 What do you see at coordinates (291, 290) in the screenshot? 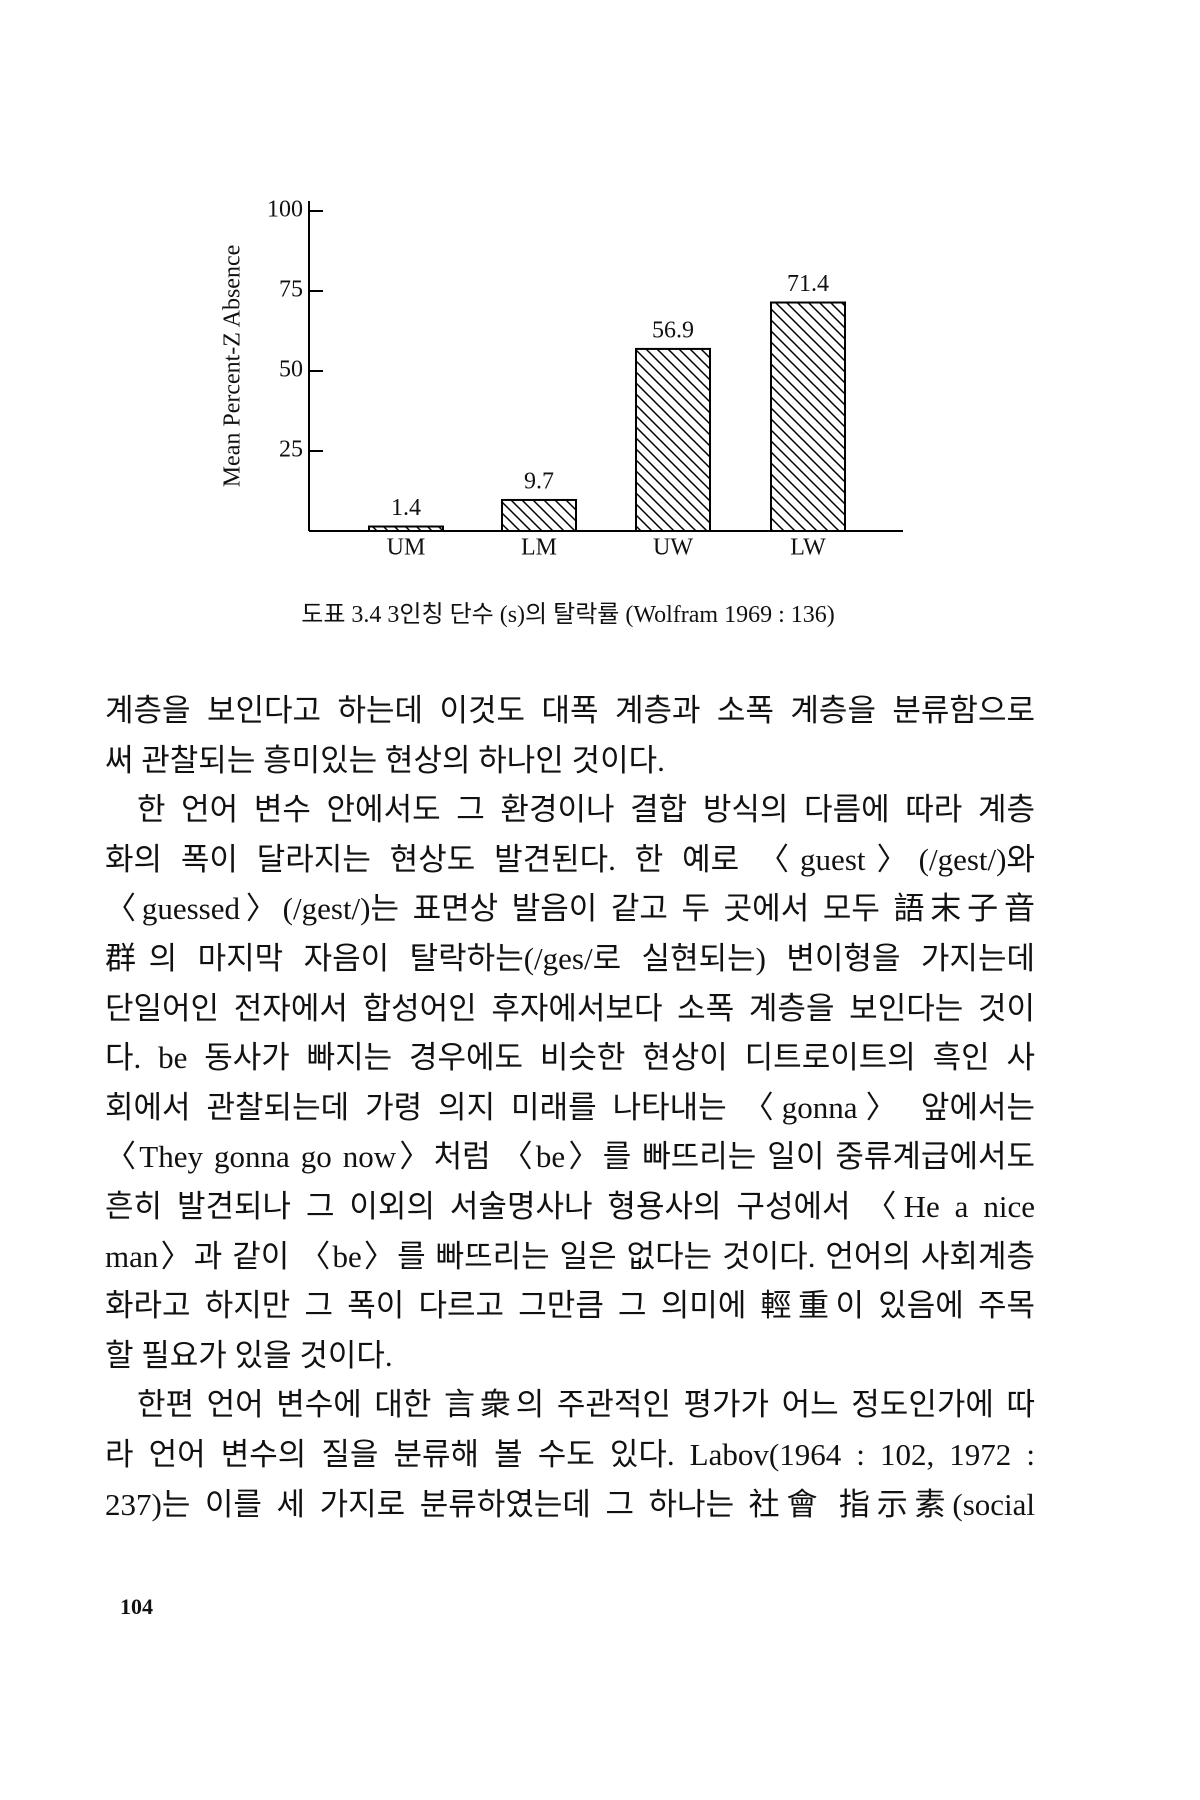
I see `y-tick-label: 75` at bounding box center [291, 290].